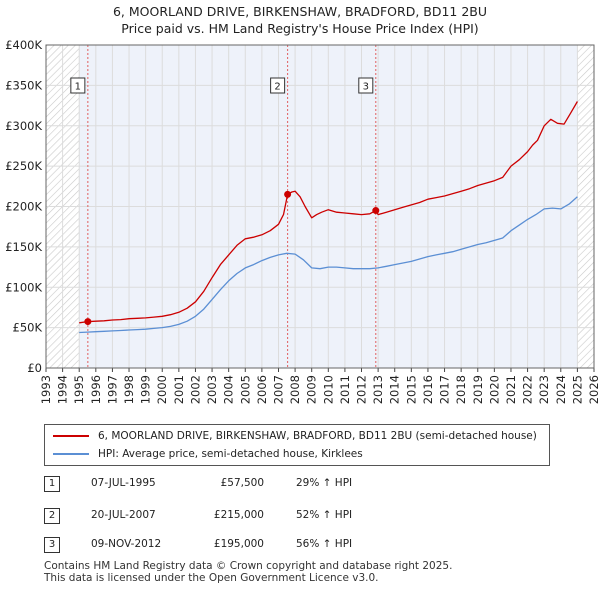 This screenshot has height=590, width=600. What do you see at coordinates (123, 483) in the screenshot?
I see `sale-date: 07-JUL-1995` at bounding box center [123, 483].